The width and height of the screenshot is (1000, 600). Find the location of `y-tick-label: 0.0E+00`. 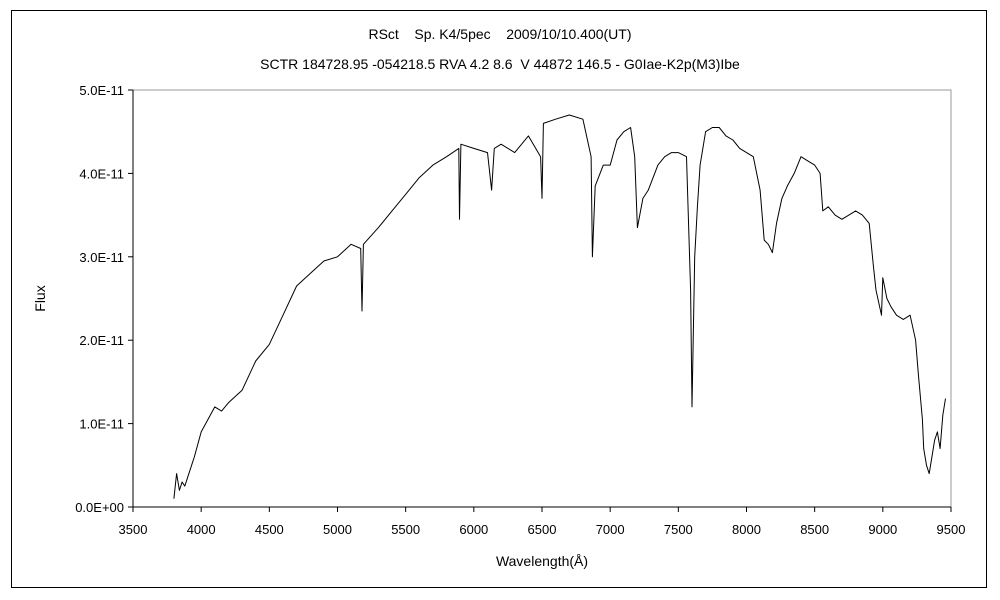

y-tick-label: 0.0E+00 is located at coordinates (99, 507).